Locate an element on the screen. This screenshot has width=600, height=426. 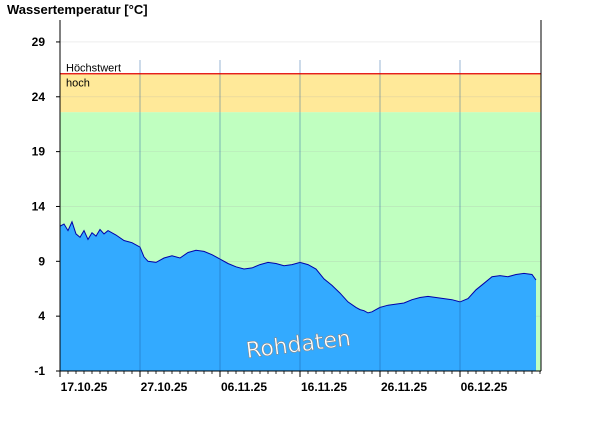
x-tick-label: 26.11.25 is located at coordinates (404, 387).